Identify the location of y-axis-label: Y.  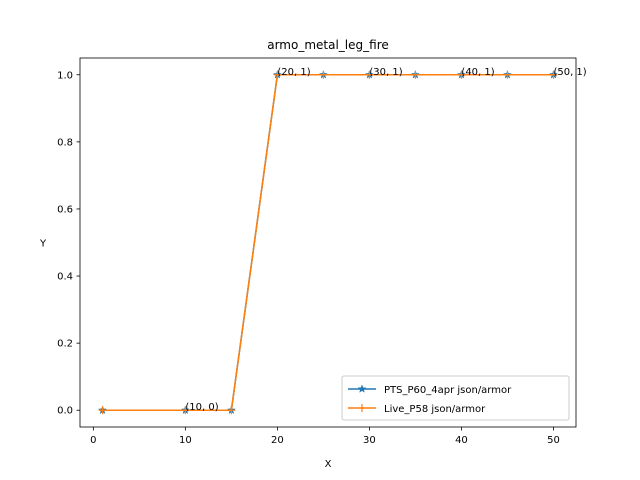
(43, 244).